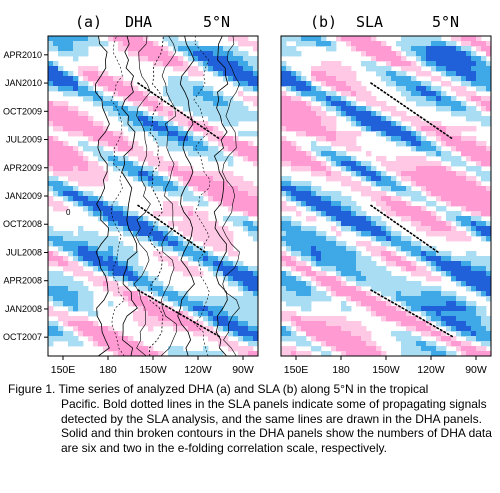 Image resolution: width=500 pixels, height=493 pixels. I want to click on y-tick: OCT2008, so click(25, 224).